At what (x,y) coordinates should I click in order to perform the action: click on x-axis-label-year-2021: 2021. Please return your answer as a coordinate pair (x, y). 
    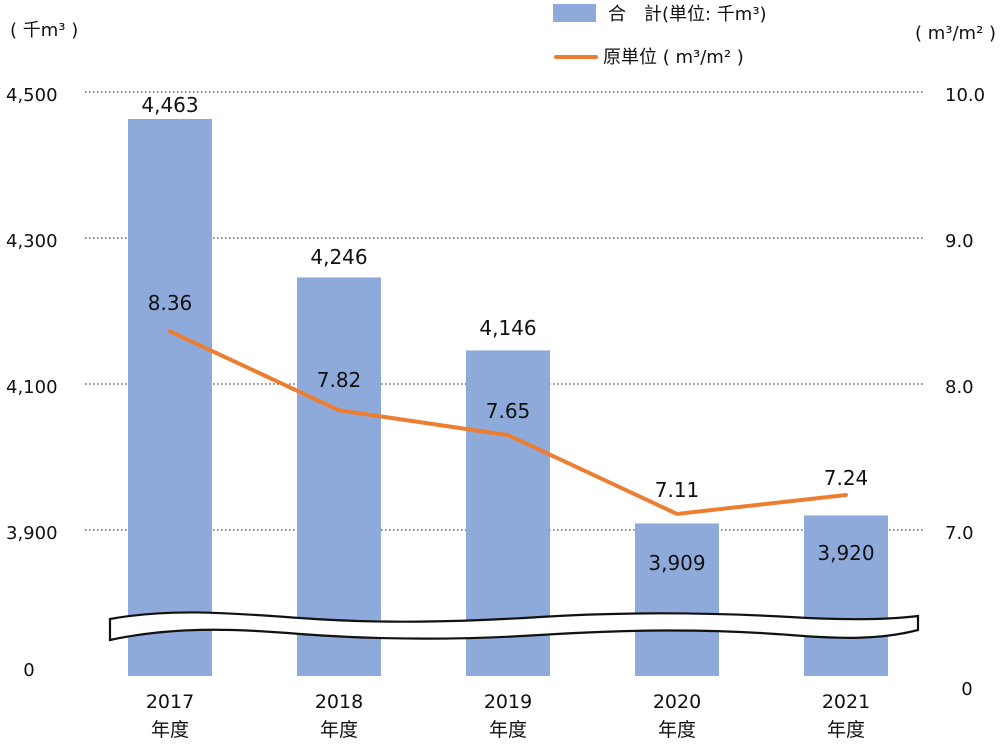
    Looking at the image, I should click on (846, 702).